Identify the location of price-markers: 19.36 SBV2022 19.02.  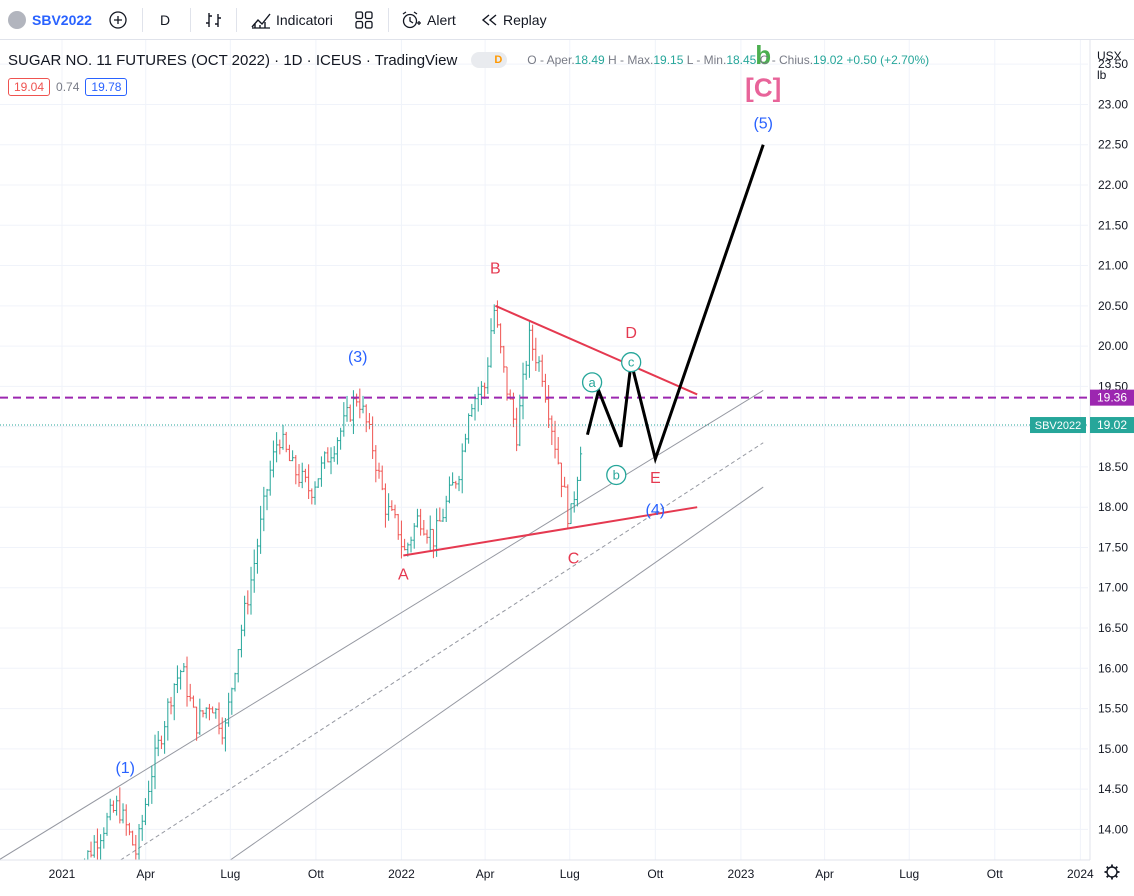
(1082, 634).